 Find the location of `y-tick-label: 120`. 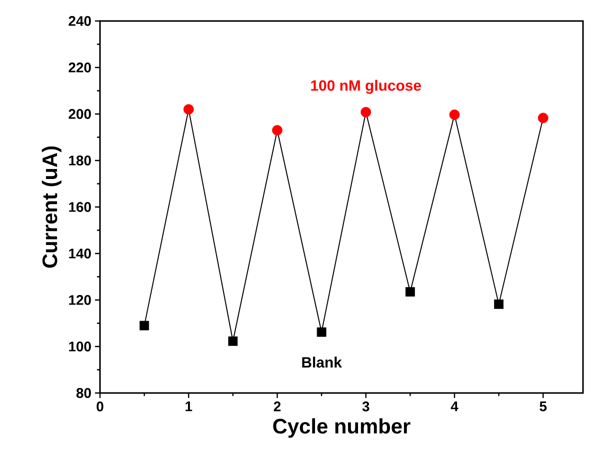

y-tick-label: 120 is located at coordinates (80, 300).